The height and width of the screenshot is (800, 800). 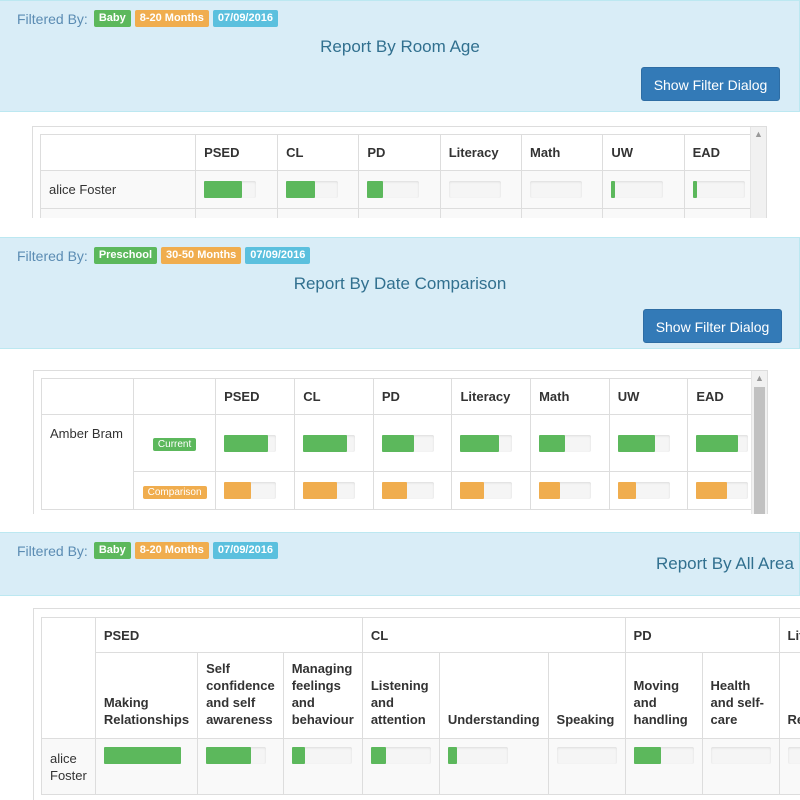 What do you see at coordinates (175, 490) in the screenshot?
I see `comparison-label-cell: Comparison` at bounding box center [175, 490].